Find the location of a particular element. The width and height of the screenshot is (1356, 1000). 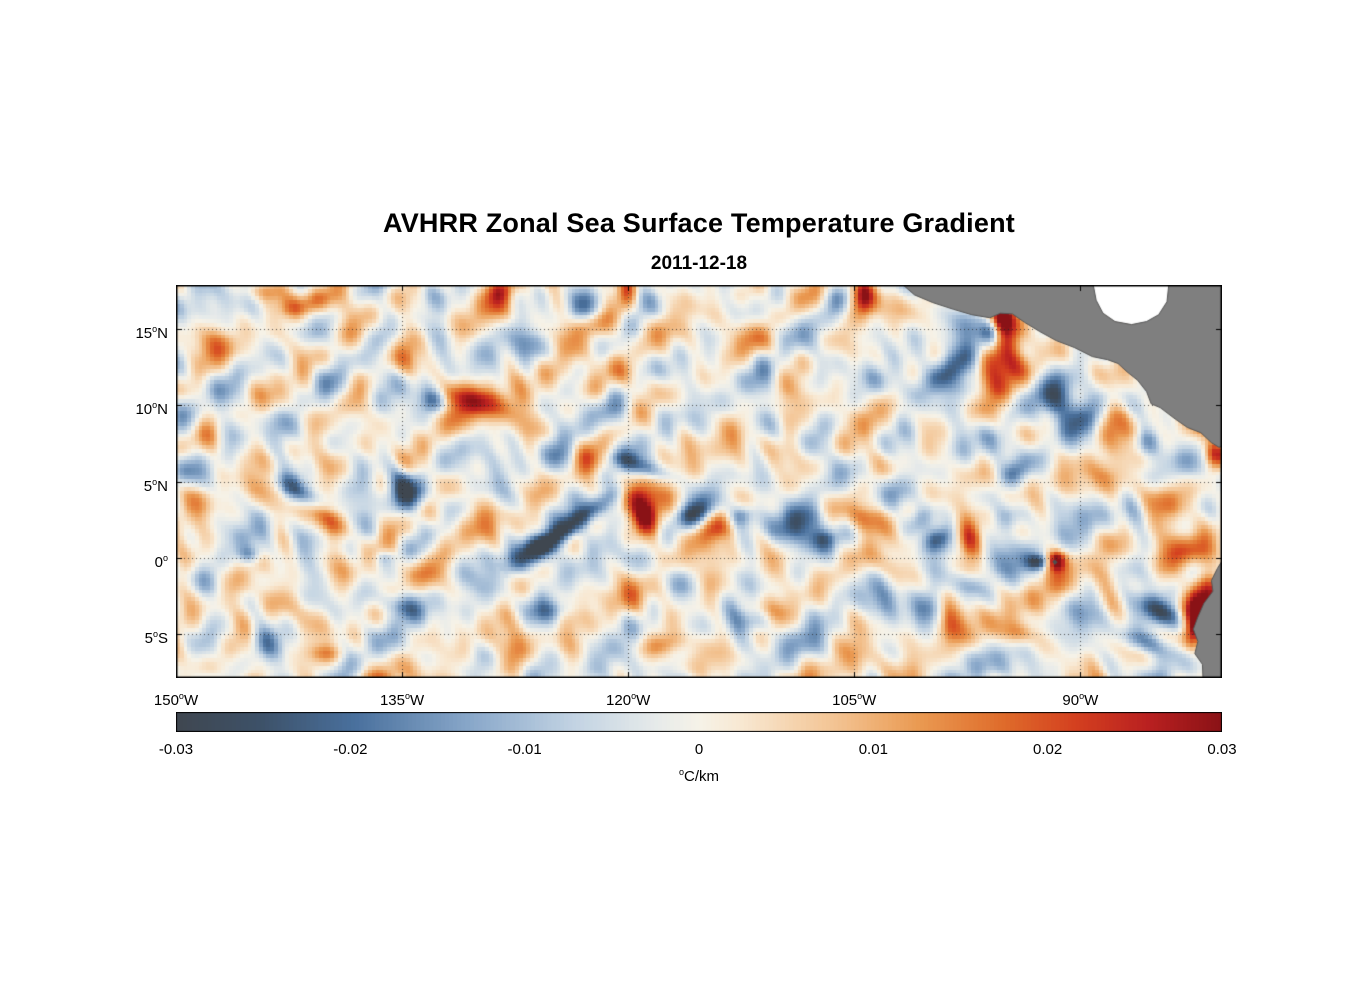

chart-date: 2011-12-18 is located at coordinates (699, 263).